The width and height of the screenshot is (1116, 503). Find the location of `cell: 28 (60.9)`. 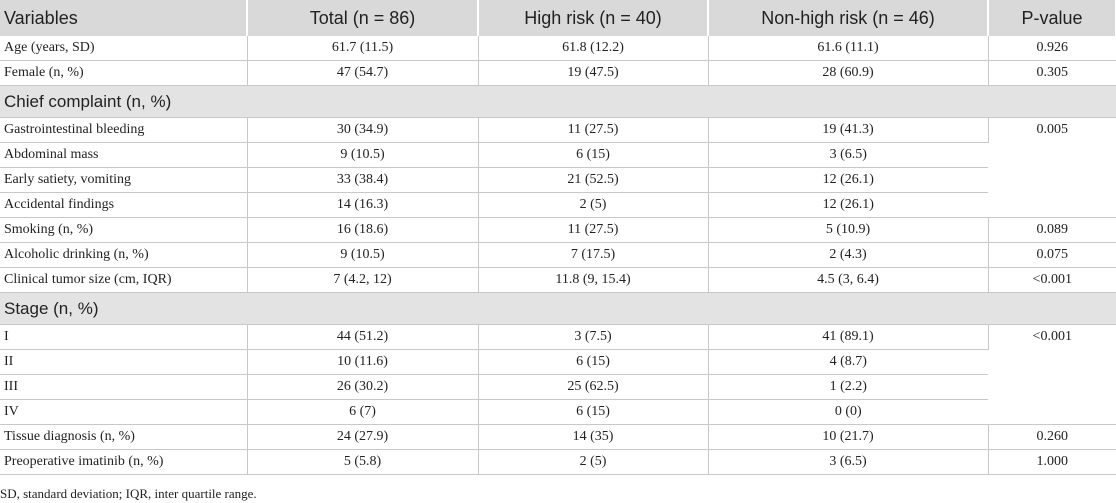

cell: 28 (60.9) is located at coordinates (848, 73).